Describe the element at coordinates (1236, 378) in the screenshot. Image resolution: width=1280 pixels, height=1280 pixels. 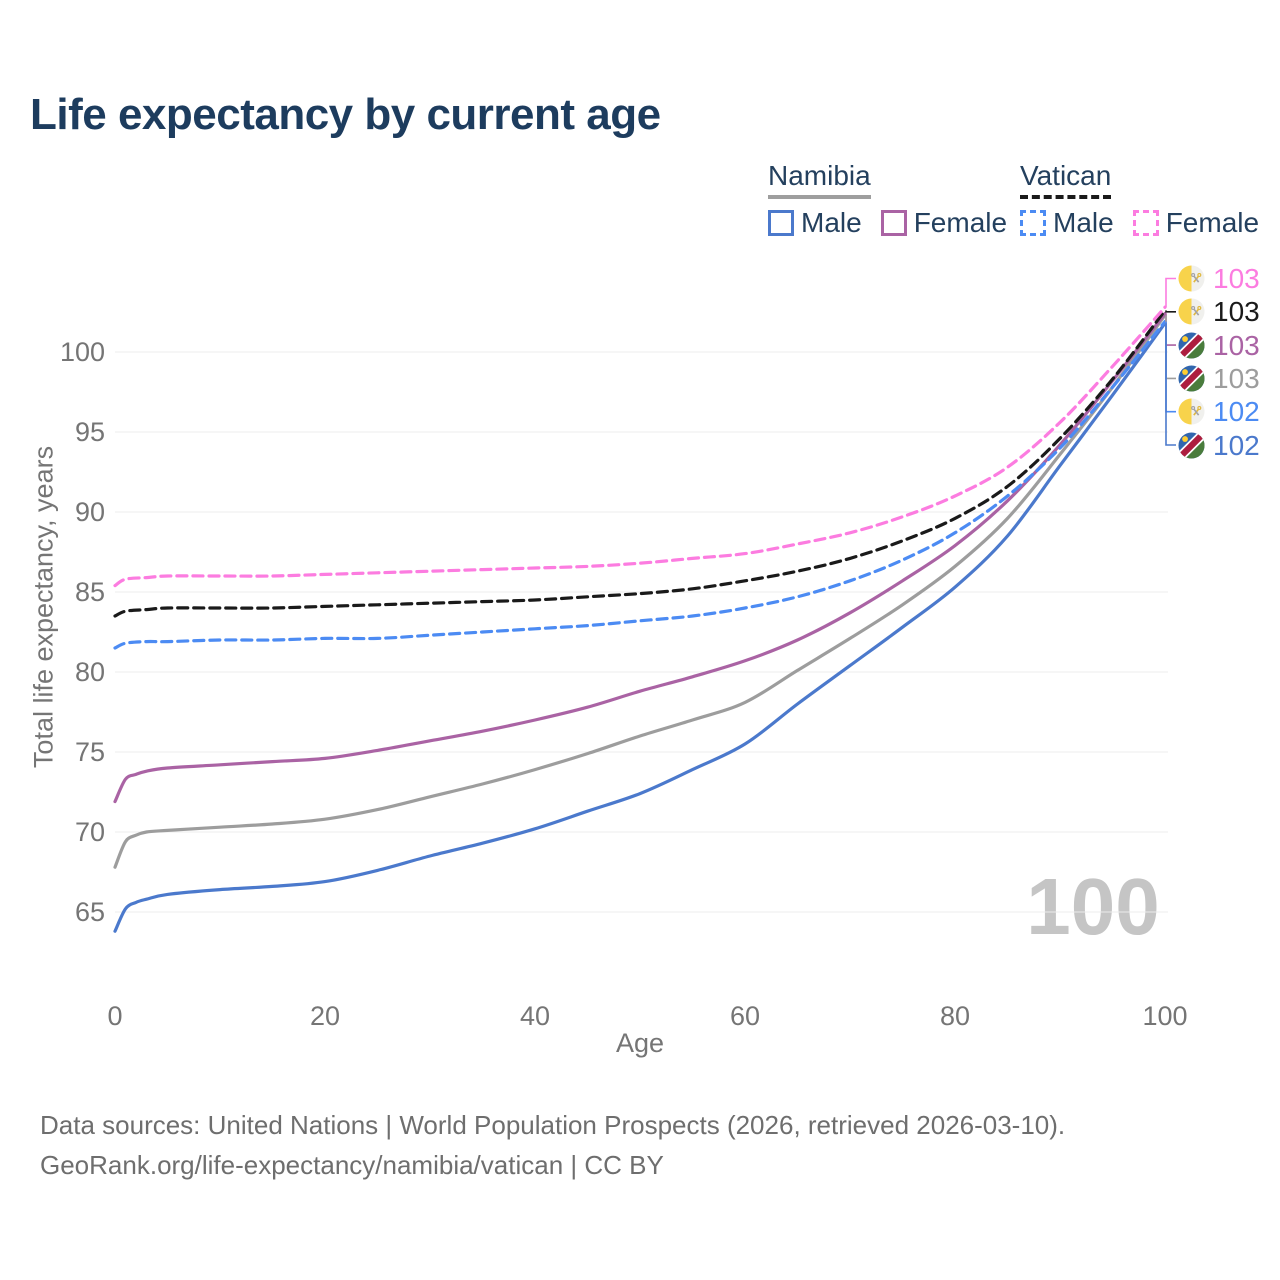
I see `end-value-namibia-both: 103` at that location.